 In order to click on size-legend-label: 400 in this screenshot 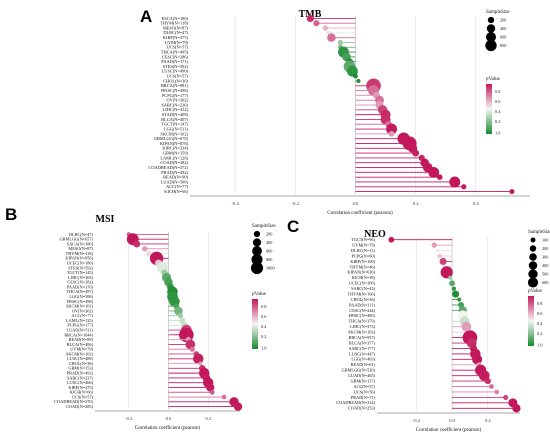, I will do `click(545, 265)`.